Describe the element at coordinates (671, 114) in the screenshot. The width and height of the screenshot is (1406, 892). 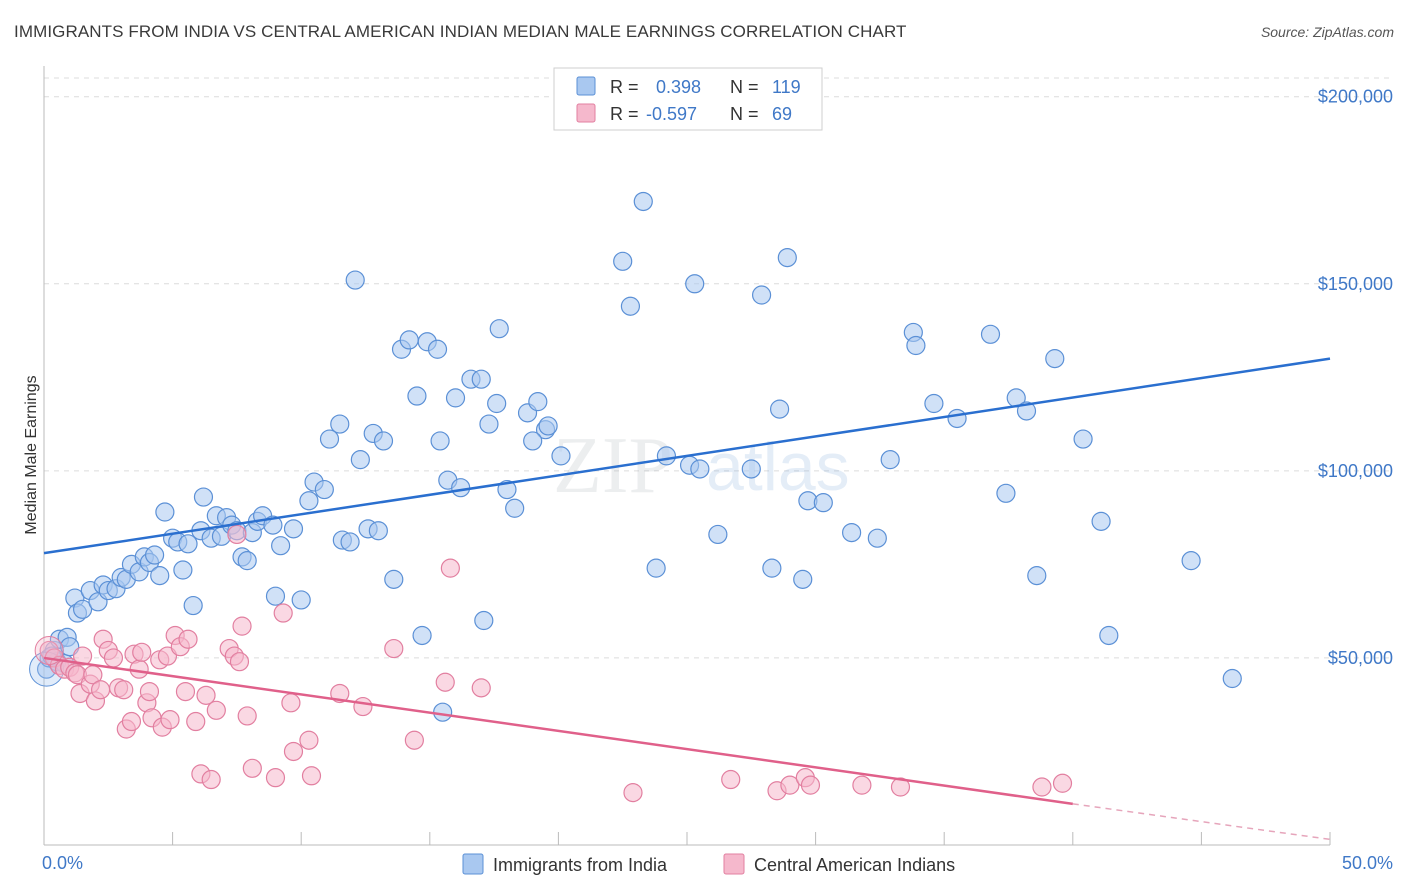
I see `legend-r-value-2: -0.597` at that location.